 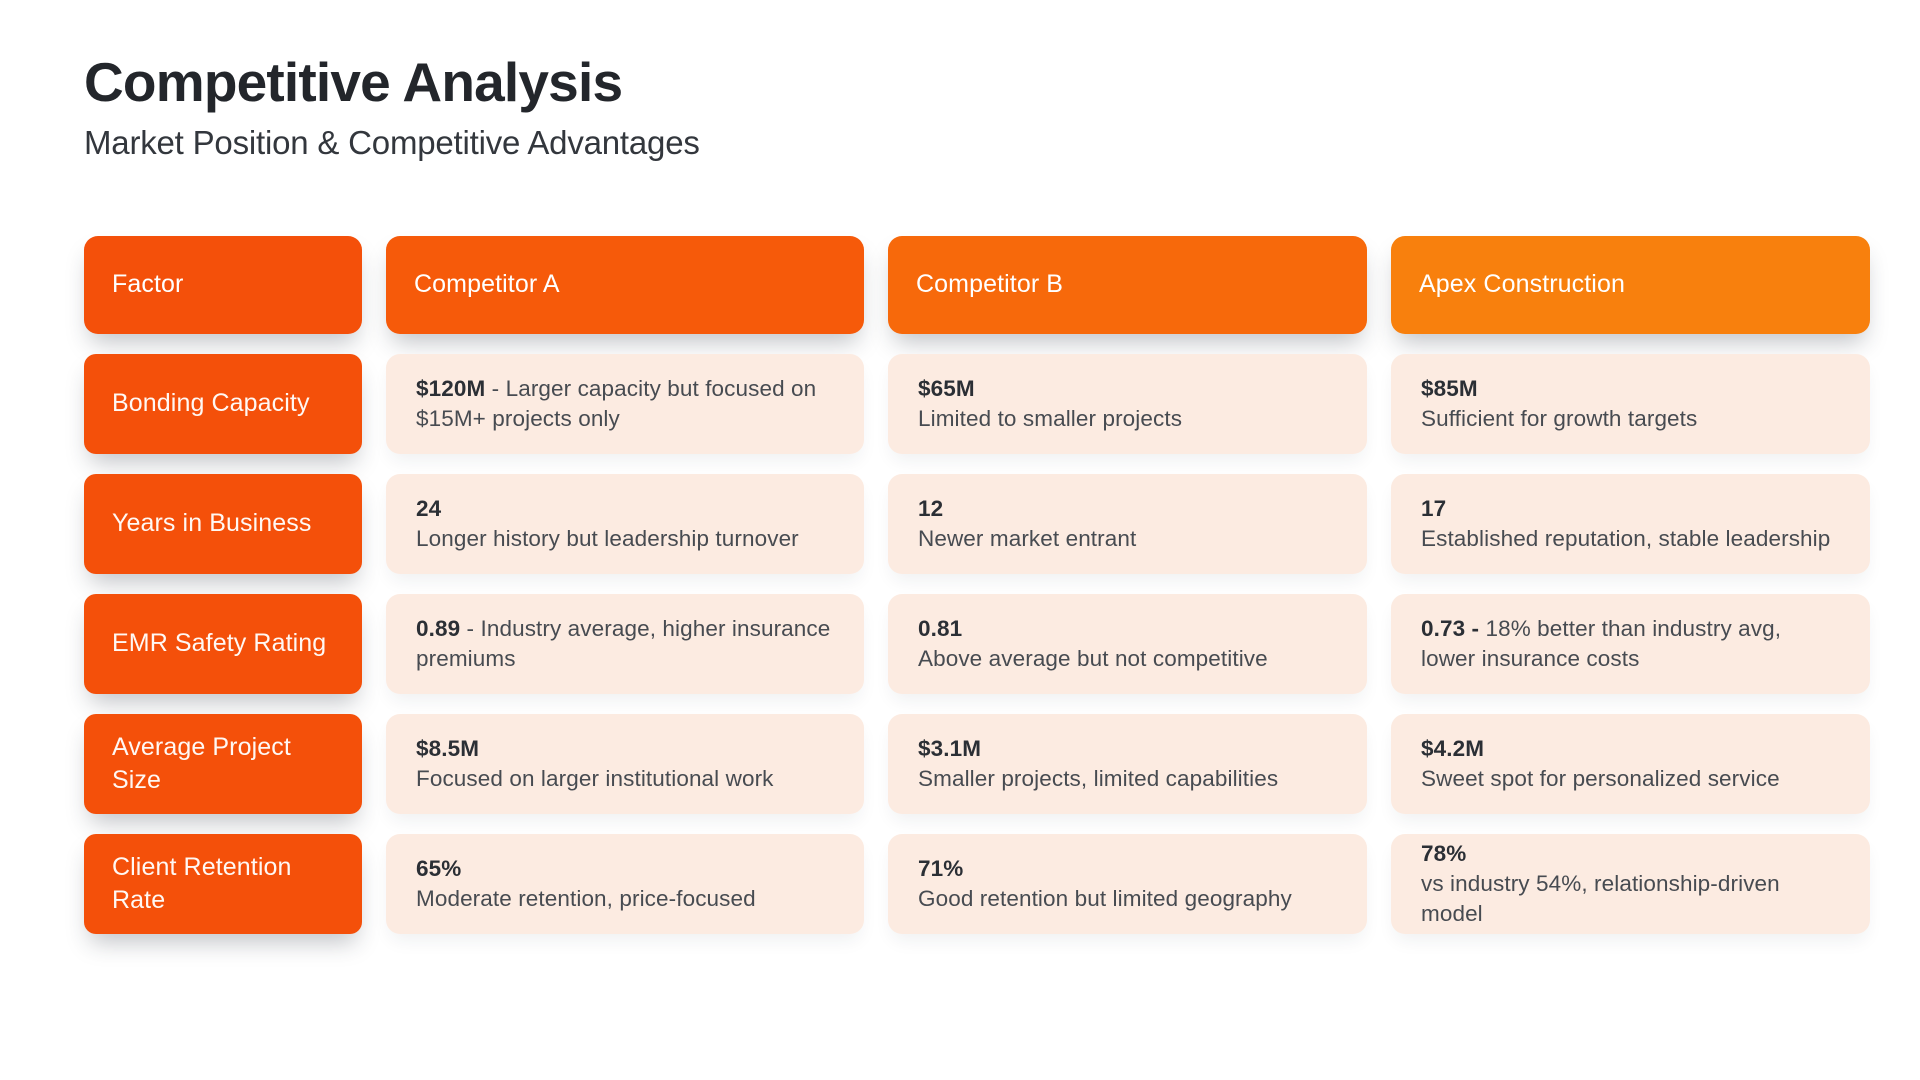 I want to click on factor-pill-emr-safety-rating: EMR Safety Rating, so click(x=223, y=643).